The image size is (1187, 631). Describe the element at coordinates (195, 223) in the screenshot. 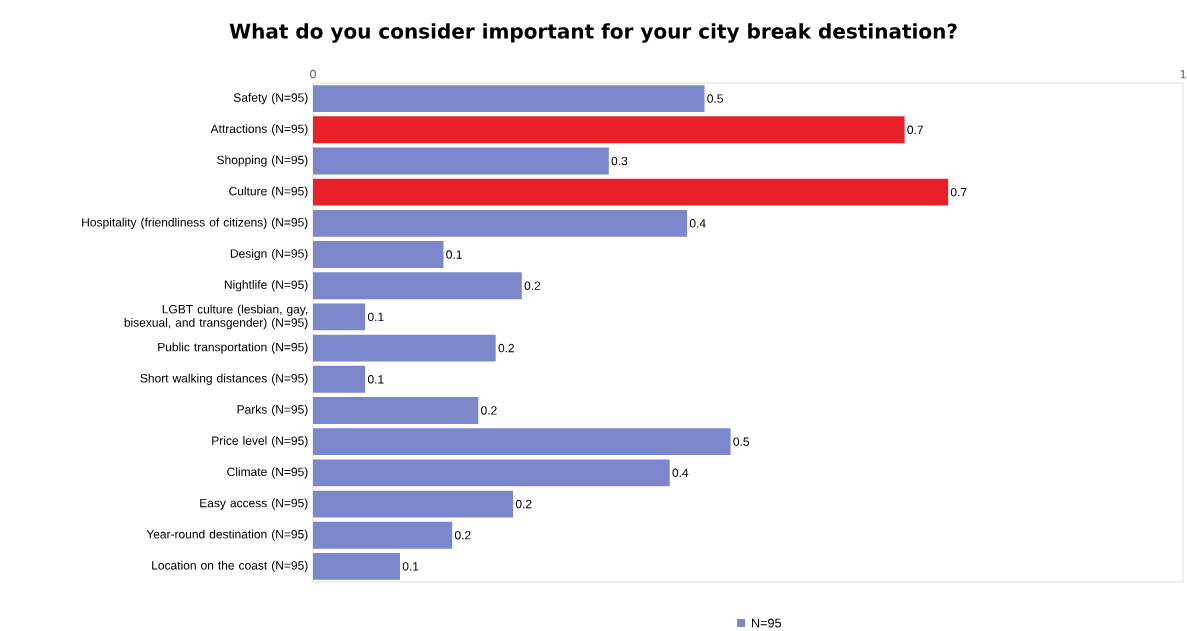

I see `y-tick-label: Hospitality (friendliness of citizens) (N=95)` at that location.